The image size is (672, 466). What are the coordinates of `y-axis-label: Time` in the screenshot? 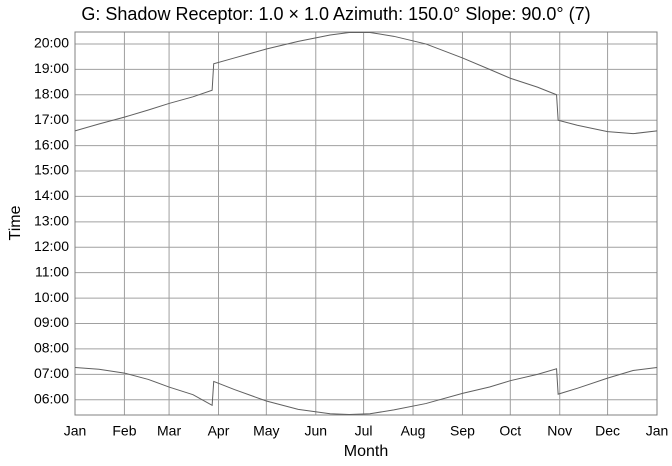 It's located at (15, 222).